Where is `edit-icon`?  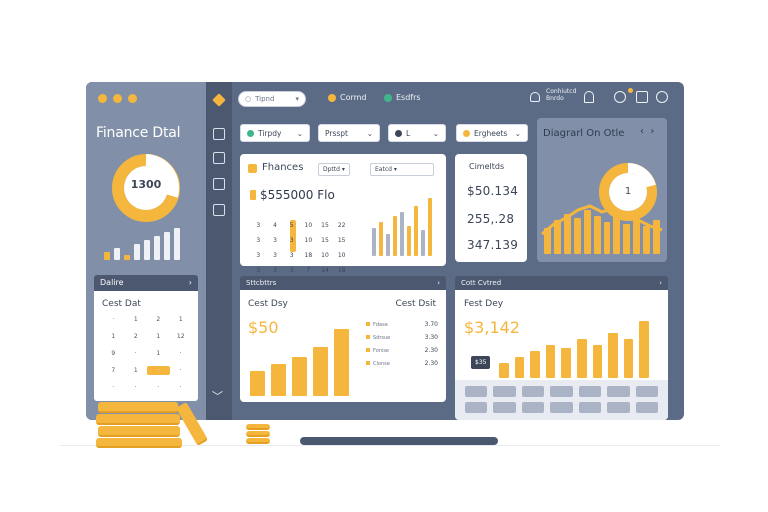
edit-icon is located at coordinates (642, 97).